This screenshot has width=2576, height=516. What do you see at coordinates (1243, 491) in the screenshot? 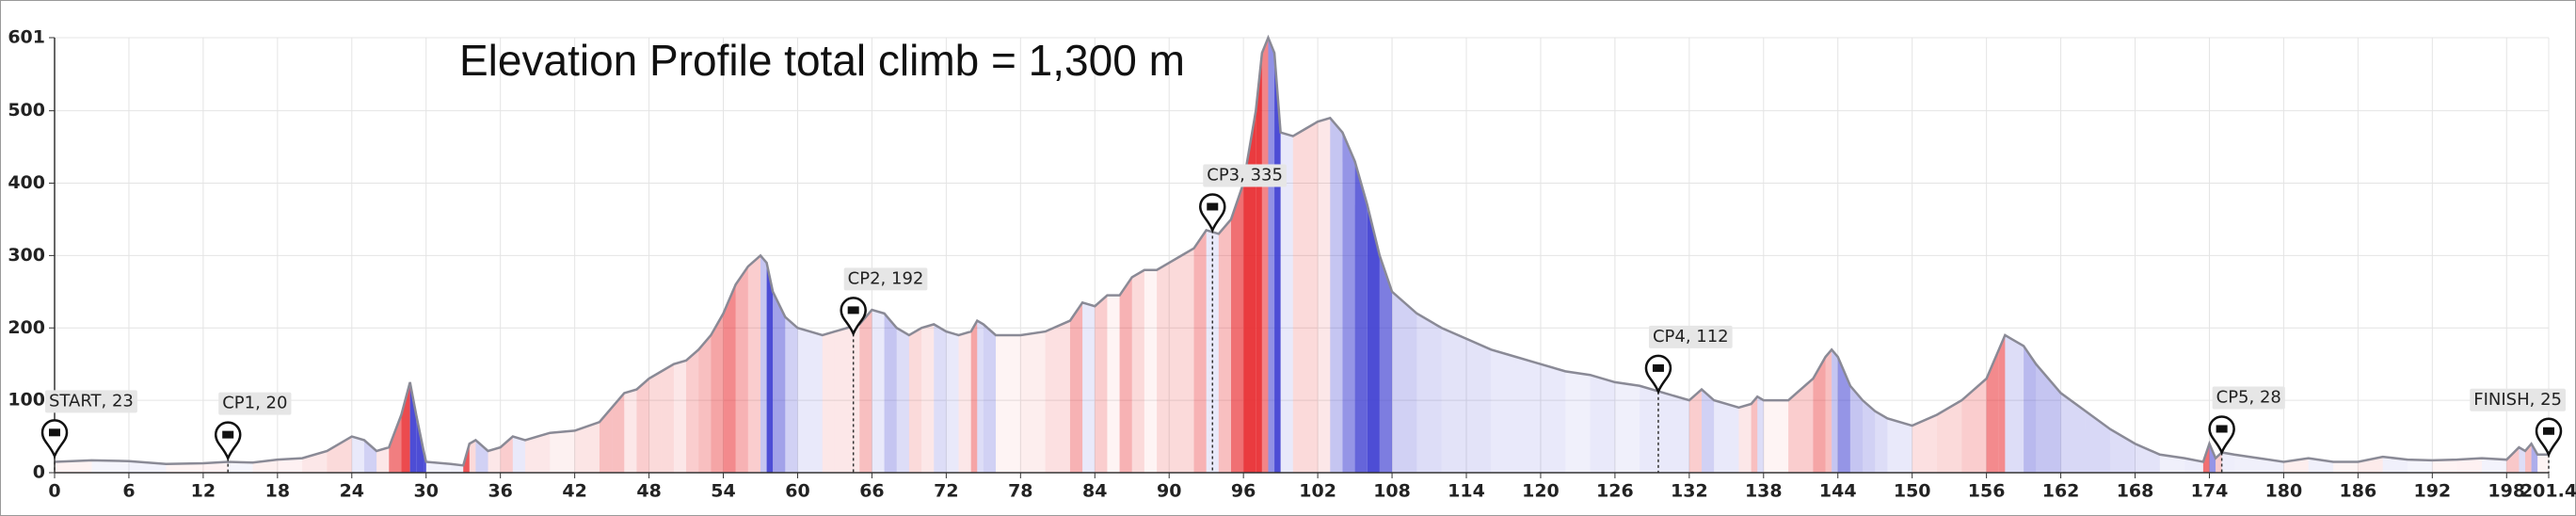
I see `x-tick-label: 96` at bounding box center [1243, 491].